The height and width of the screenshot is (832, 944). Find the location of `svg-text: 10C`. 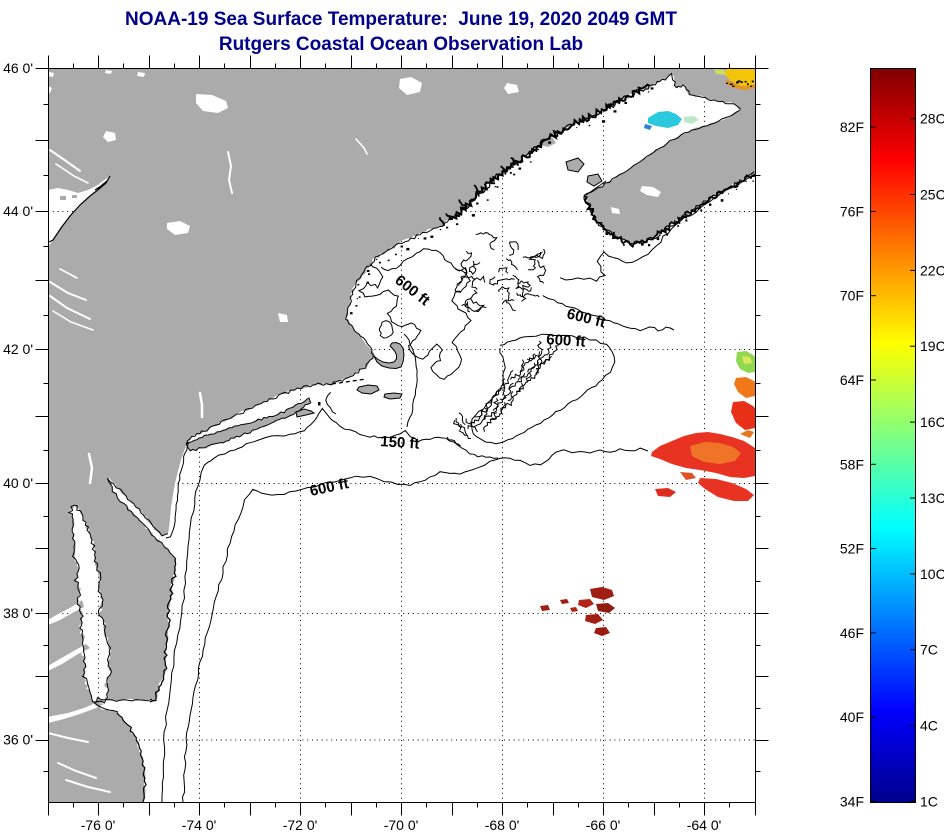

svg-text: 10C is located at coordinates (932, 574).